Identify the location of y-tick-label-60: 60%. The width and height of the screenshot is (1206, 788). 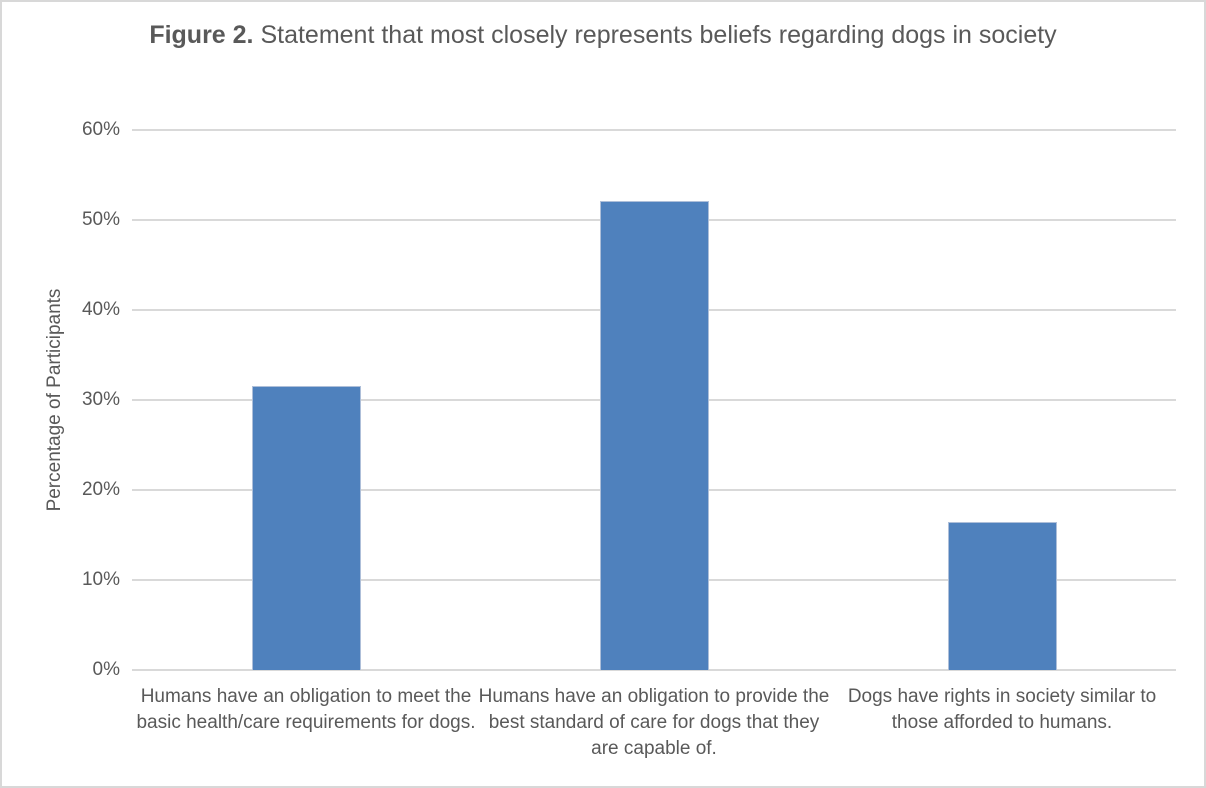
(100, 129).